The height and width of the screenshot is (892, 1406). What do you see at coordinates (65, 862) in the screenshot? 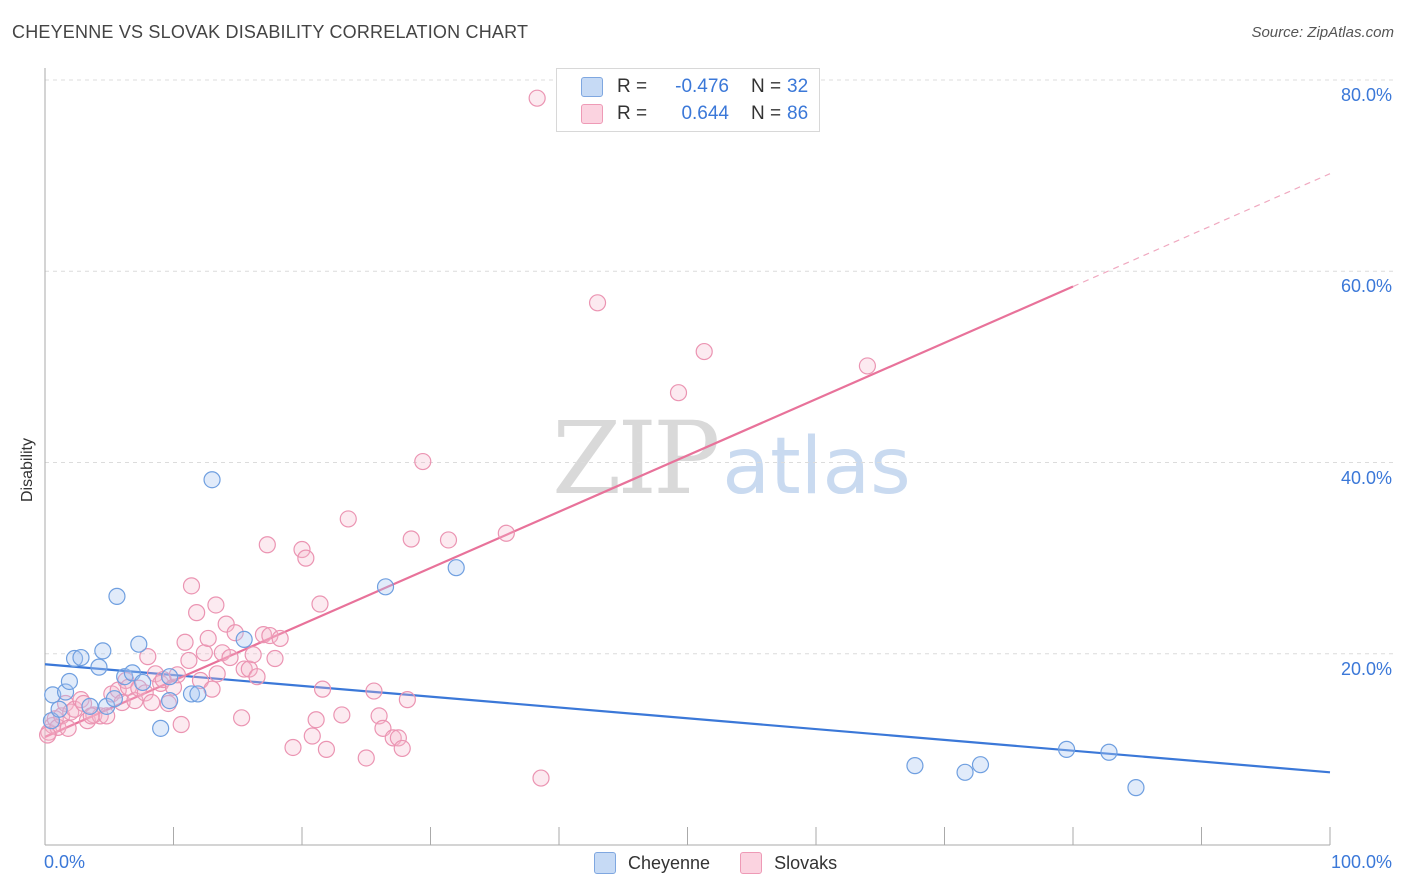
I see `x-tick-min: 0.0%` at bounding box center [65, 862].